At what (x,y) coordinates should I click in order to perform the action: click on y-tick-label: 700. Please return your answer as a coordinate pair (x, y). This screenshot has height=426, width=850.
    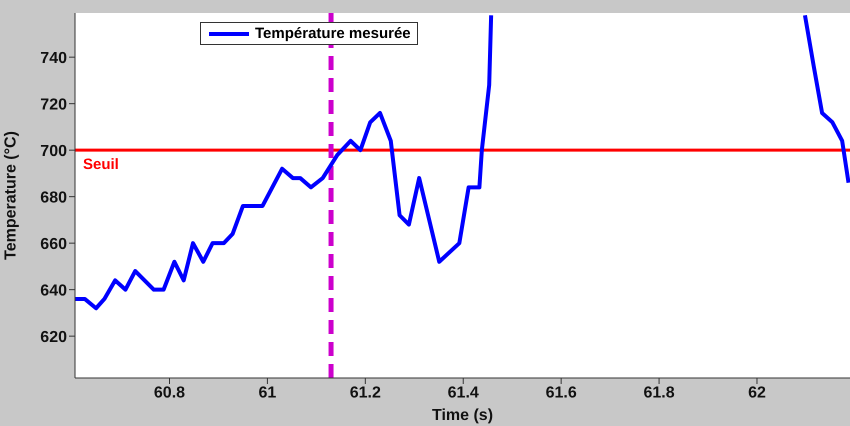
    Looking at the image, I should click on (54, 151).